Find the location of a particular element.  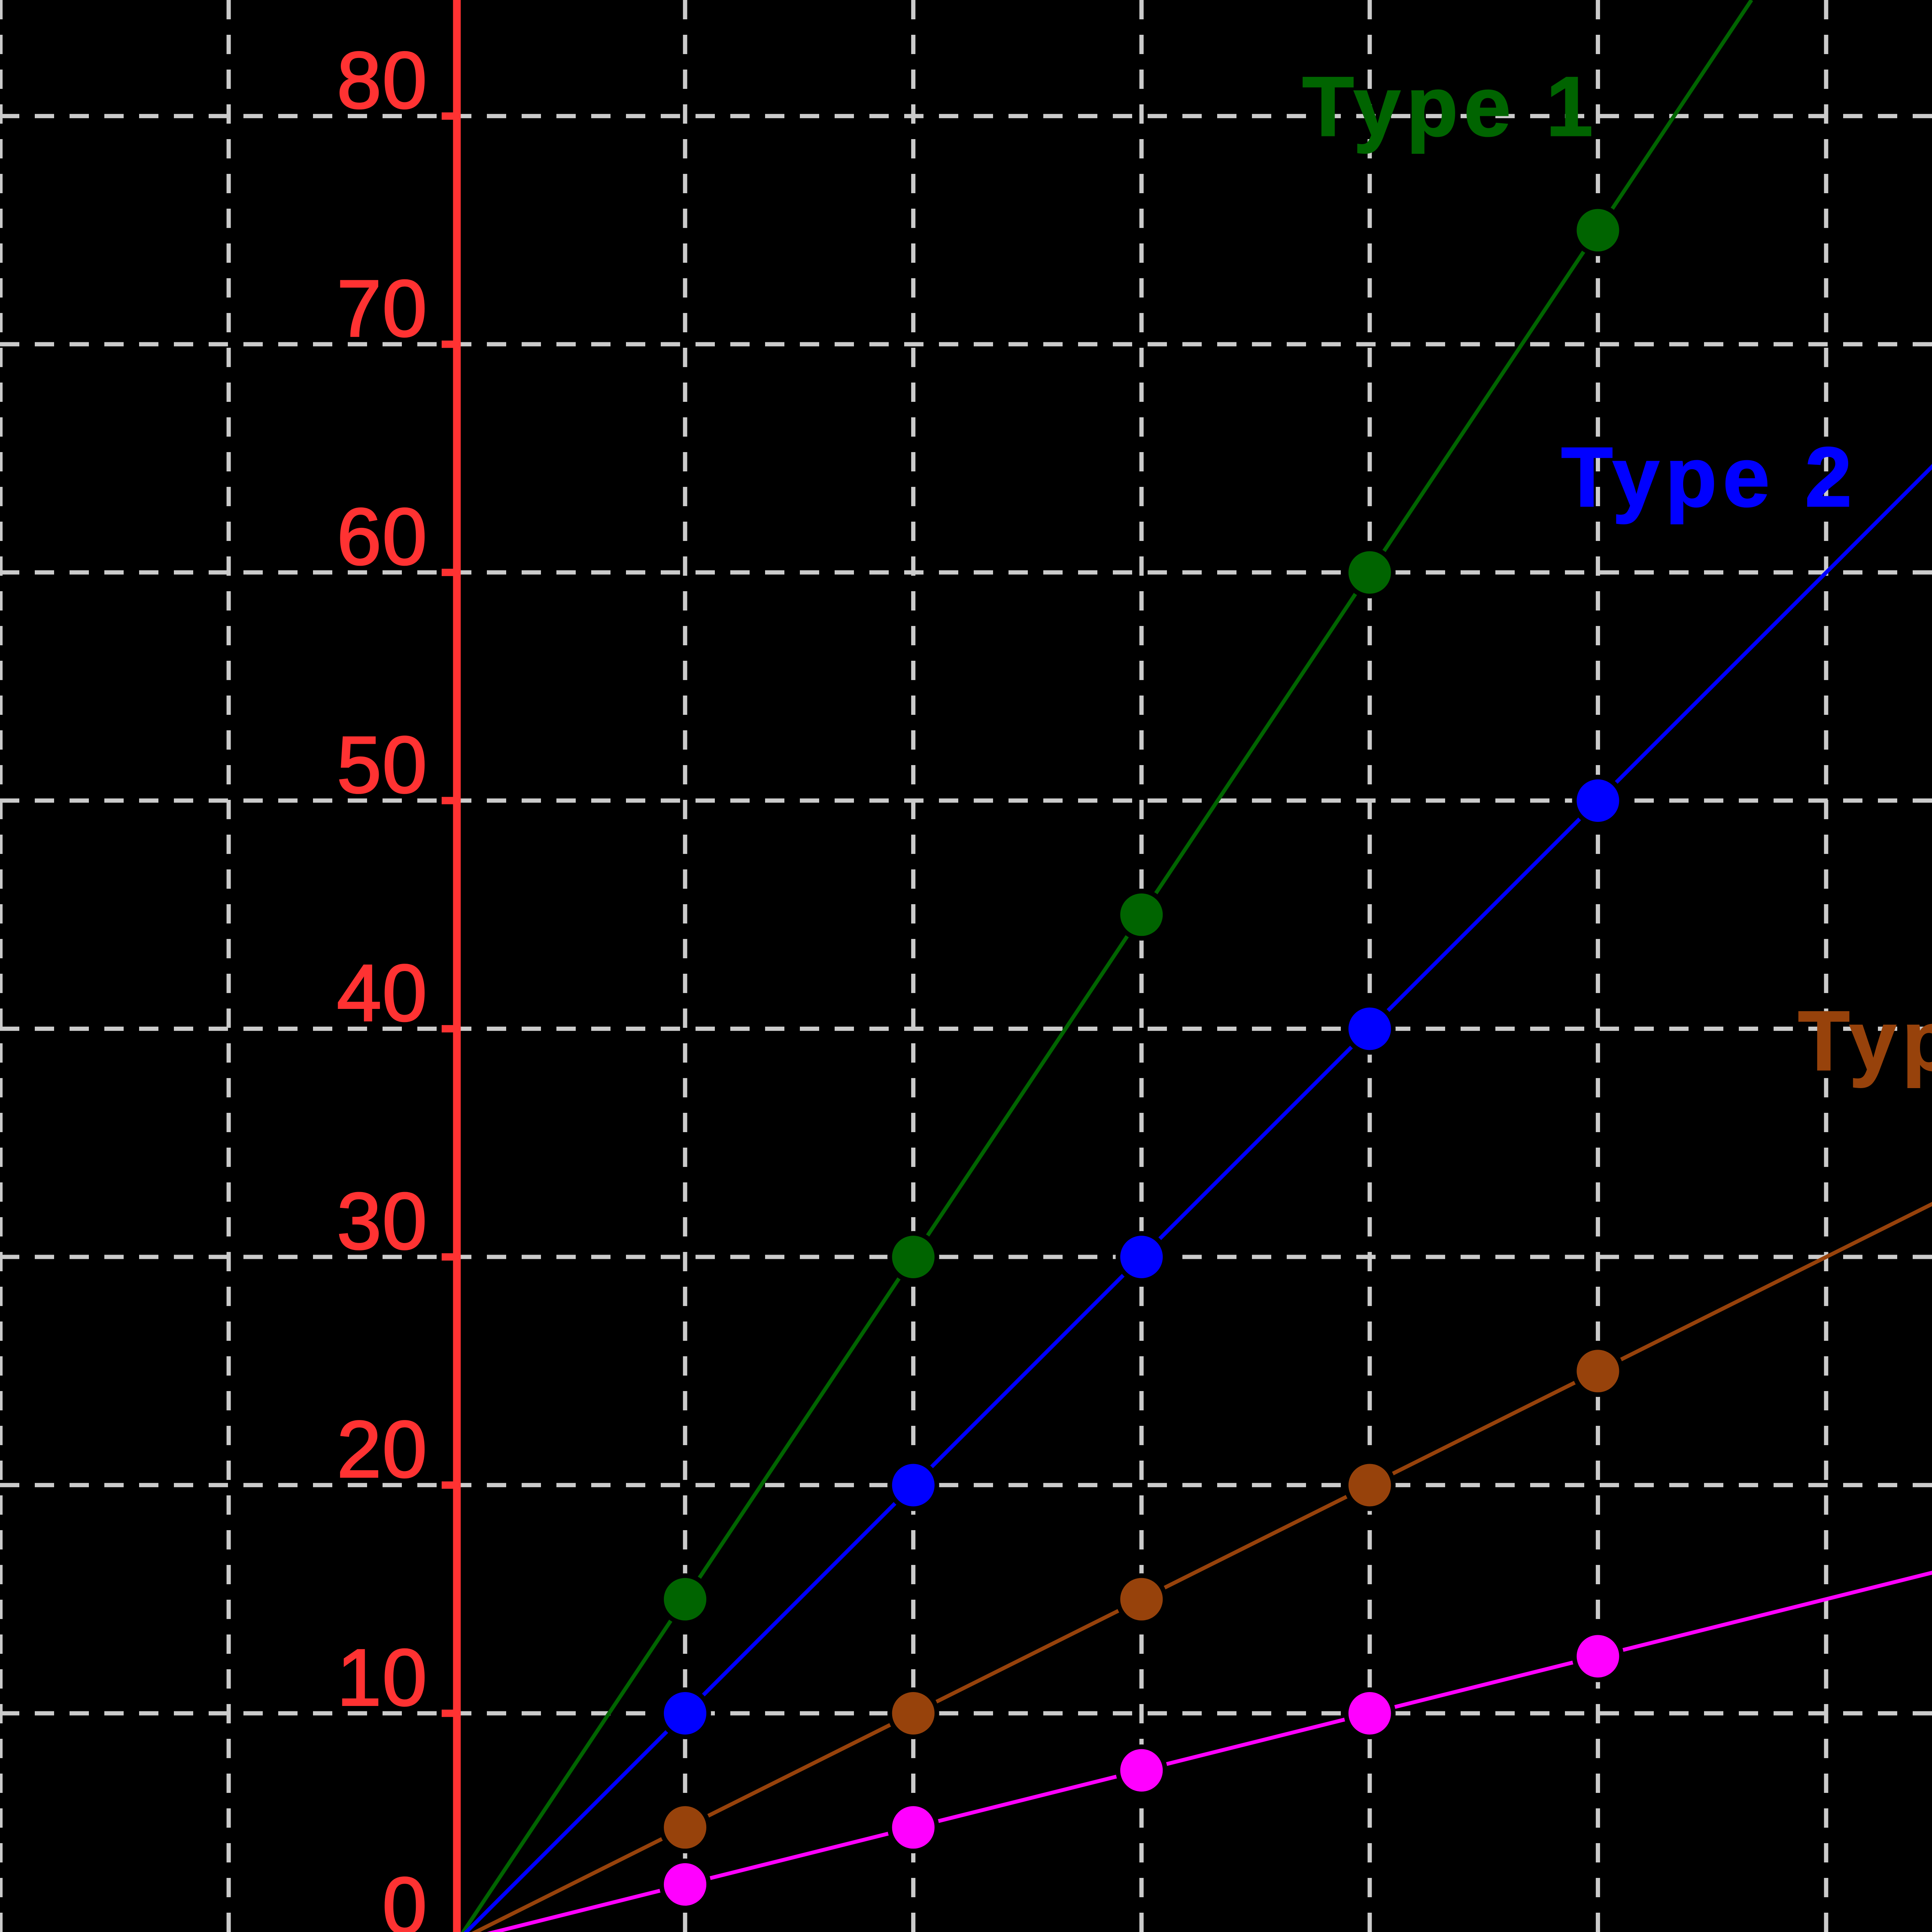

svg-text: 20 is located at coordinates (383, 1449).